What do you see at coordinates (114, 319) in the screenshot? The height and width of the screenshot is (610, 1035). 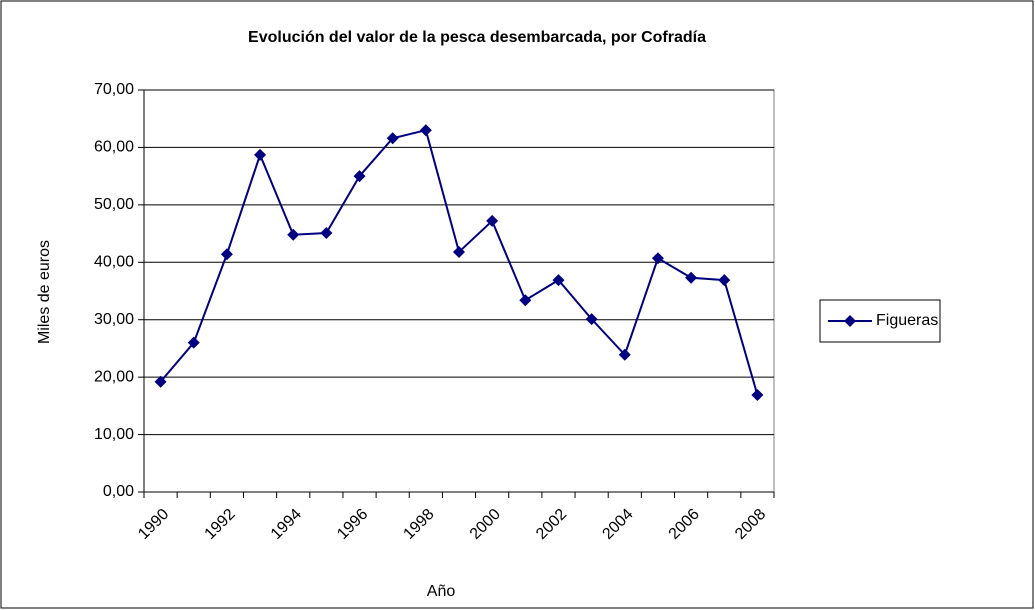 I see `y-tick-label: 30,00` at bounding box center [114, 319].